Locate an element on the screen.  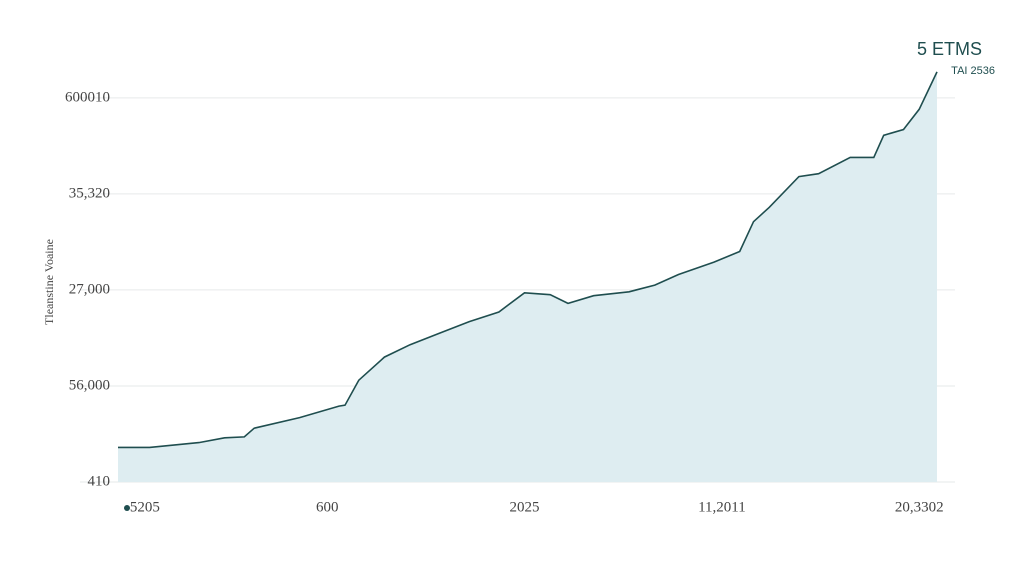
annotation-sub: TAI 2536 is located at coordinates (973, 71).